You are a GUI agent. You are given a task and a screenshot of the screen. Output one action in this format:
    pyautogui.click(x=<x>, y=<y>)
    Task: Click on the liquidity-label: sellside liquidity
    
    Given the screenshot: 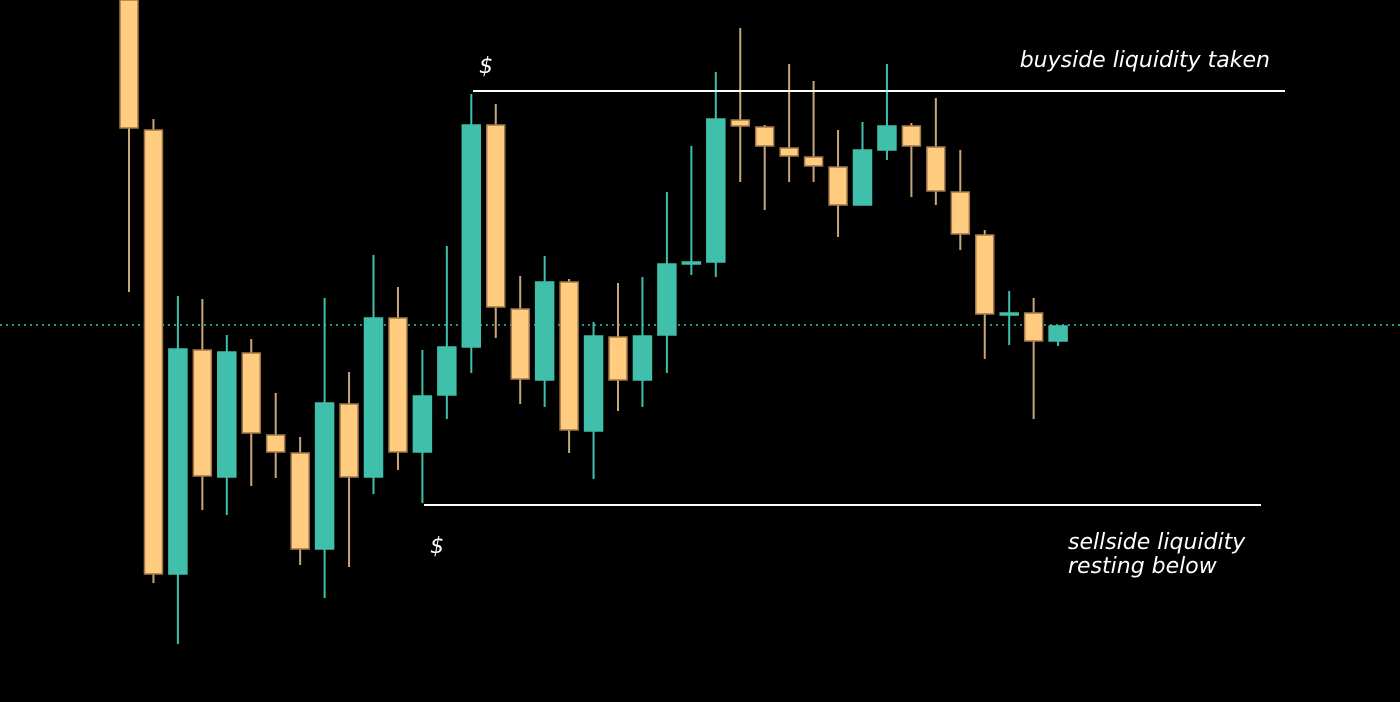 What is the action you would take?
    pyautogui.click(x=1157, y=542)
    